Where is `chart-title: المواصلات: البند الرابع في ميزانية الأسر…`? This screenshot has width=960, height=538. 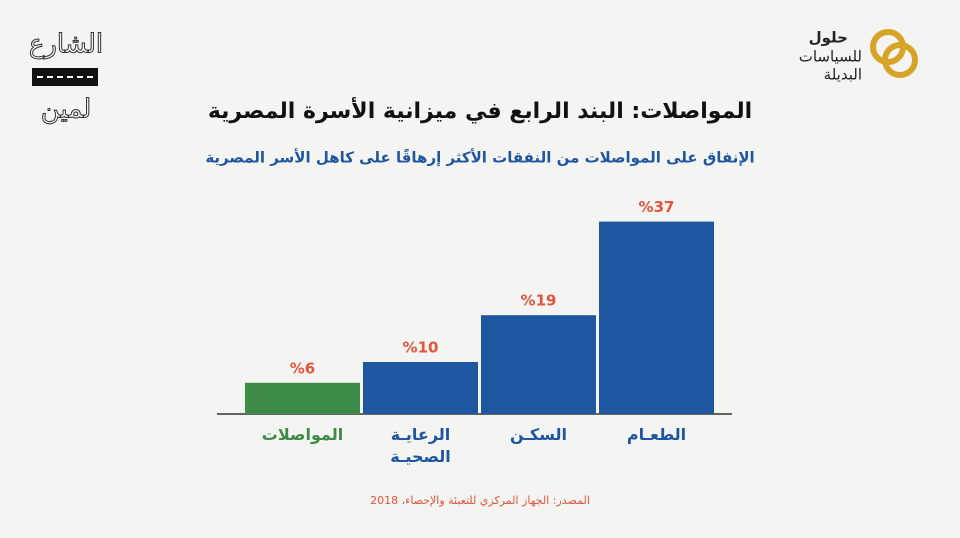 chart-title: المواصلات: البند الرابع في ميزانية الأسر… is located at coordinates (480, 110).